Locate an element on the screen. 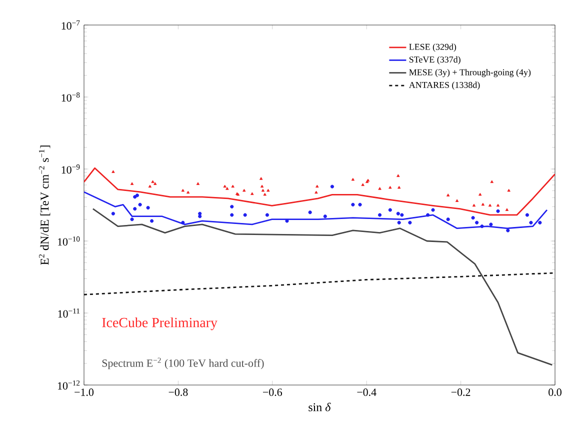 The width and height of the screenshot is (562, 437). legend-label: MESE (3y) + Through-going (4y) is located at coordinates (470, 73).